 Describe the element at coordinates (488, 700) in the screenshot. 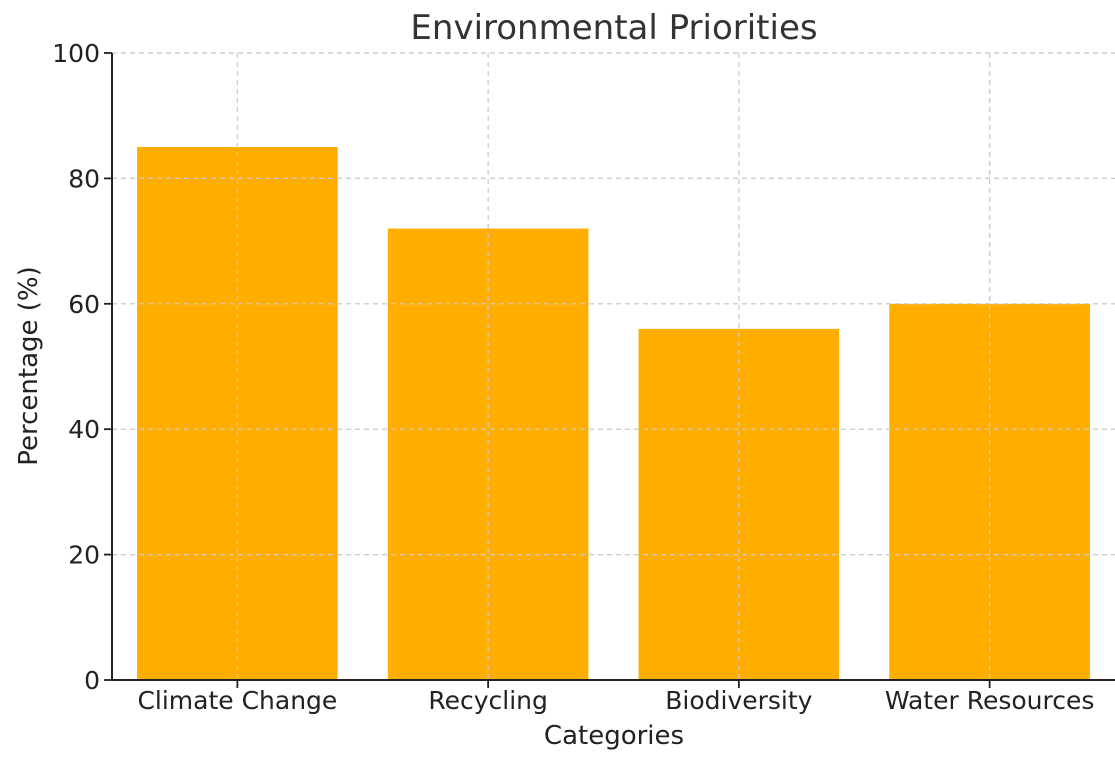

I see `x-tick-label: Recycling` at that location.